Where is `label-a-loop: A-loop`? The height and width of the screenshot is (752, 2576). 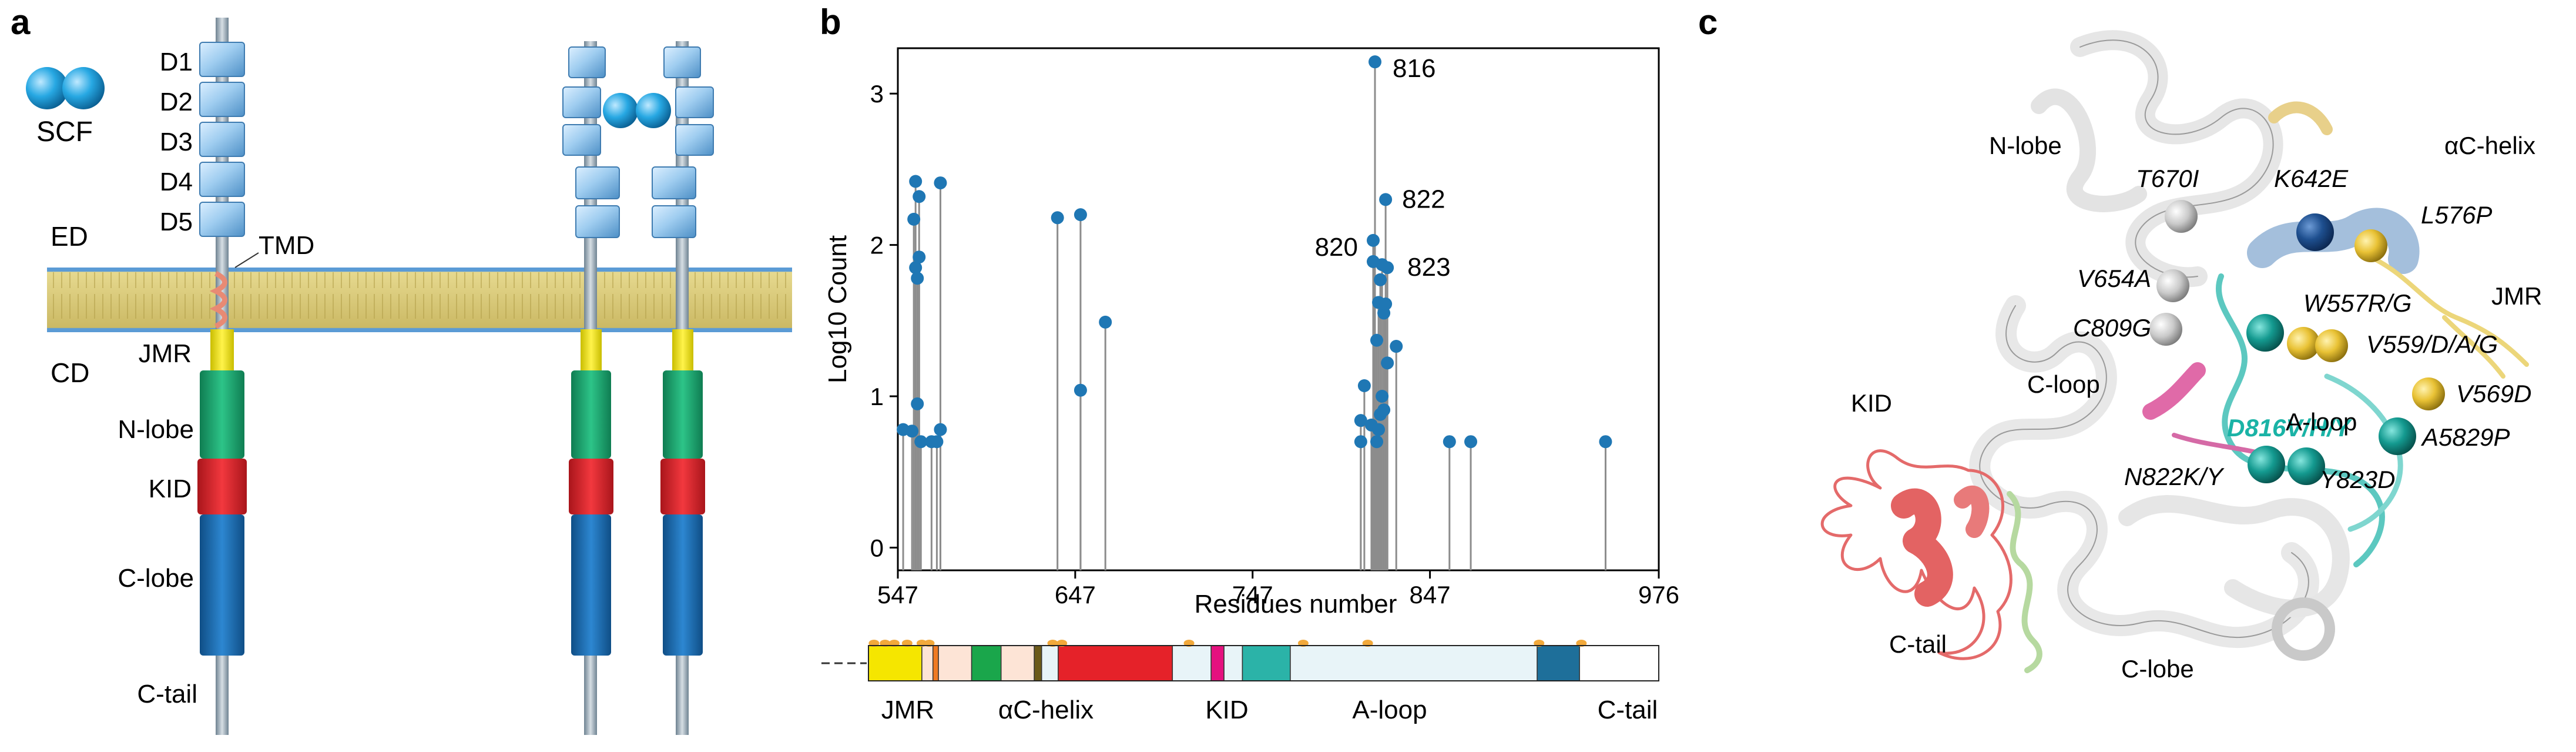 label-a-loop: A-loop is located at coordinates (2322, 422).